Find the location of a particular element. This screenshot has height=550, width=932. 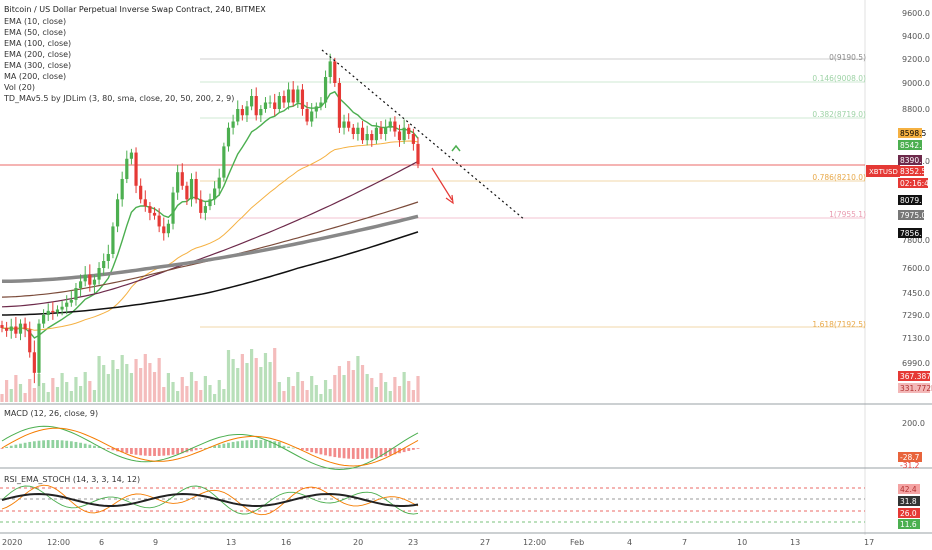

time-tick: Feb is located at coordinates (577, 542).